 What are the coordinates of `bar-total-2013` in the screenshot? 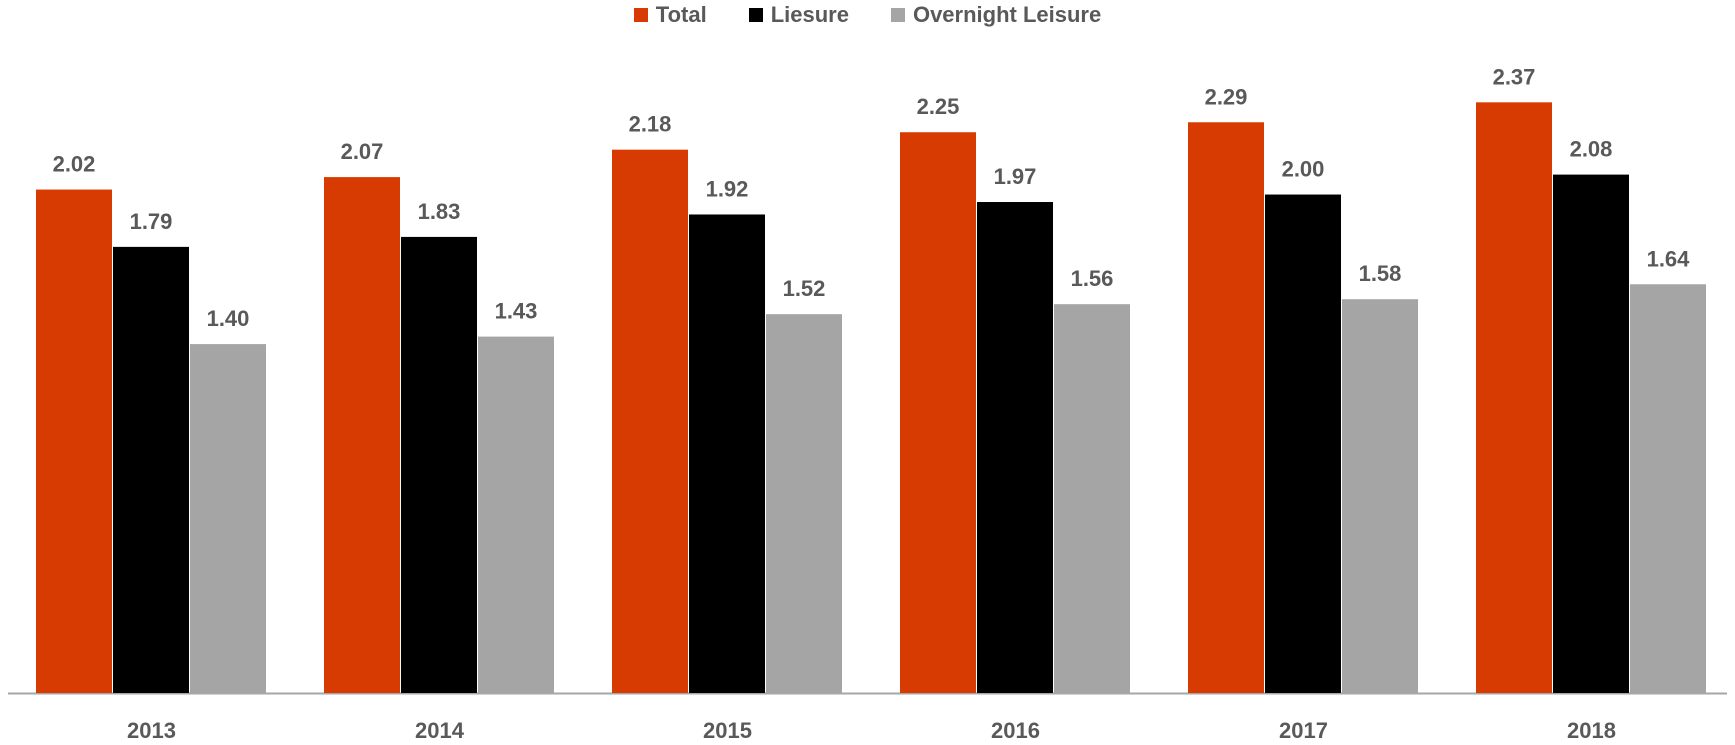 It's located at (74, 441).